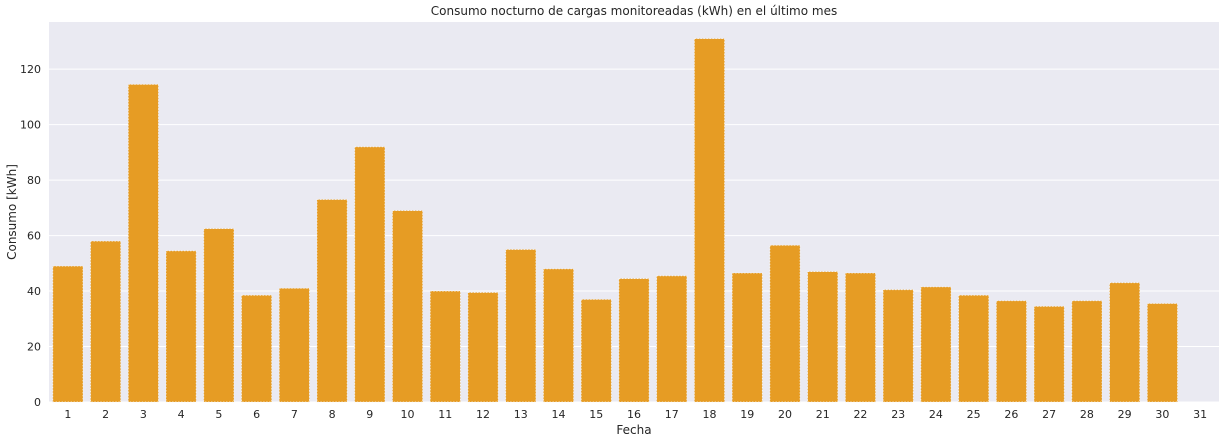  What do you see at coordinates (369, 414) in the screenshot?
I see `x-tick-label: 9` at bounding box center [369, 414].